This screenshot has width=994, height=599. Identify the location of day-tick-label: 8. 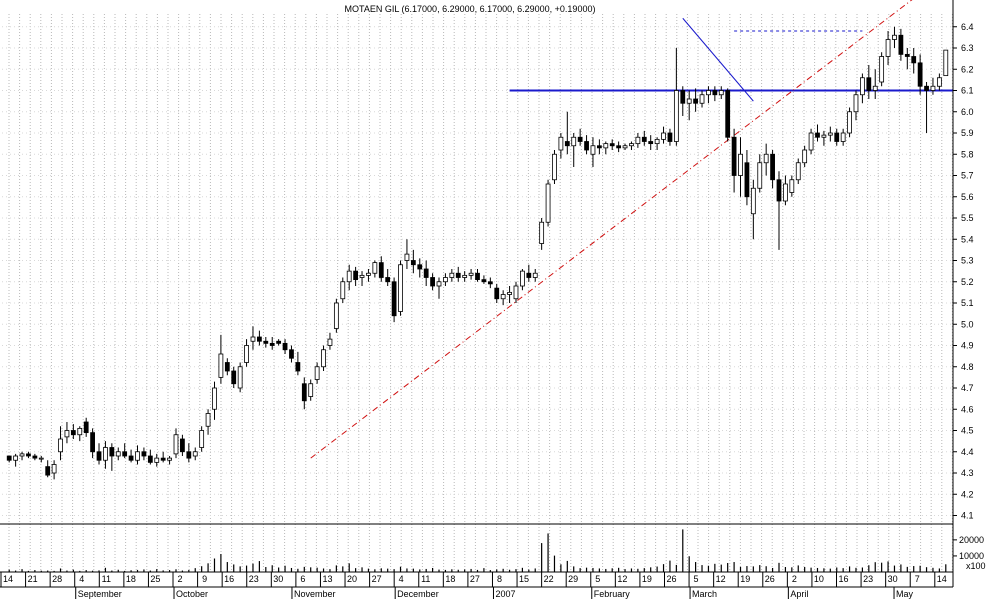
(499, 579).